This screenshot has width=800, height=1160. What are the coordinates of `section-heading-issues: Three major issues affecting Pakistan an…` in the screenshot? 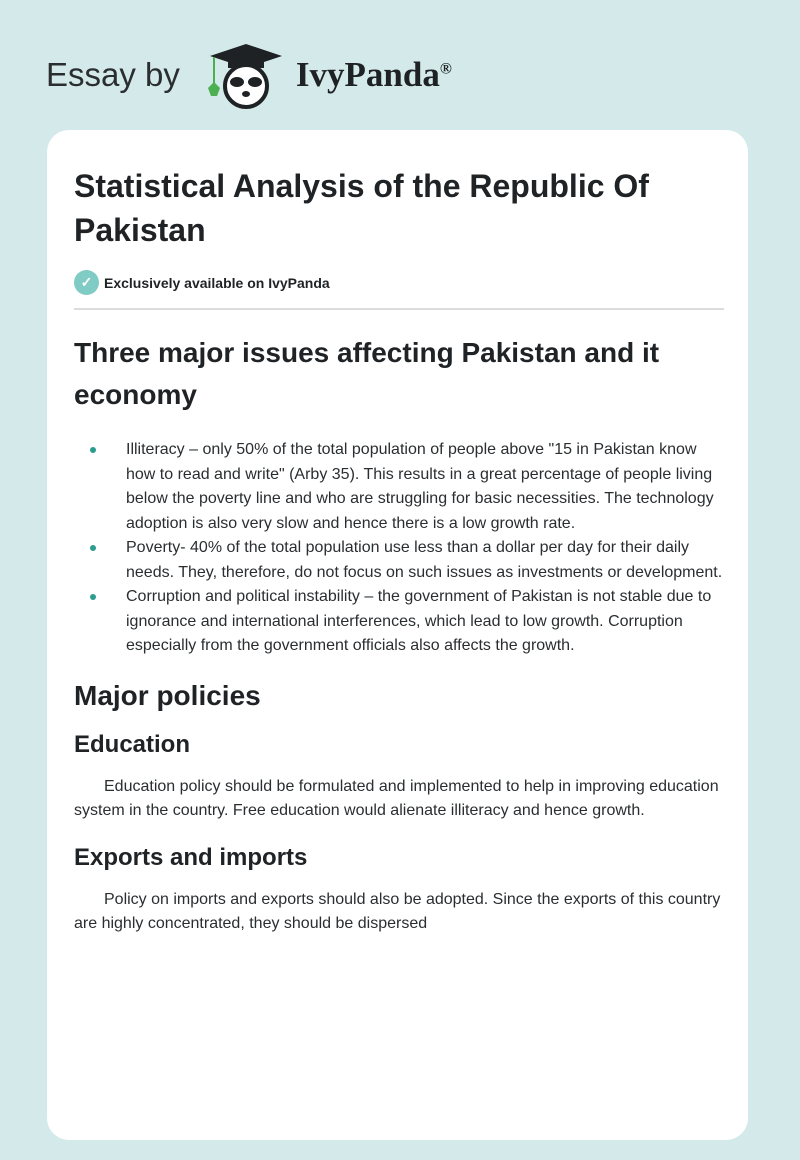 It's located at (367, 373).